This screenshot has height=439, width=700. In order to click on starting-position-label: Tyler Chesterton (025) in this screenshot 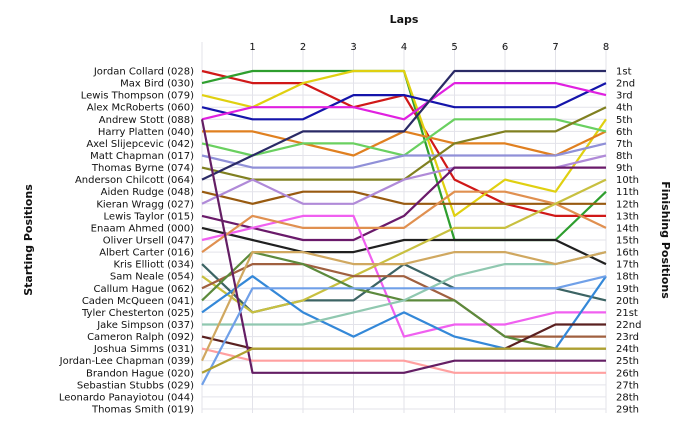, I will do `click(137, 313)`.